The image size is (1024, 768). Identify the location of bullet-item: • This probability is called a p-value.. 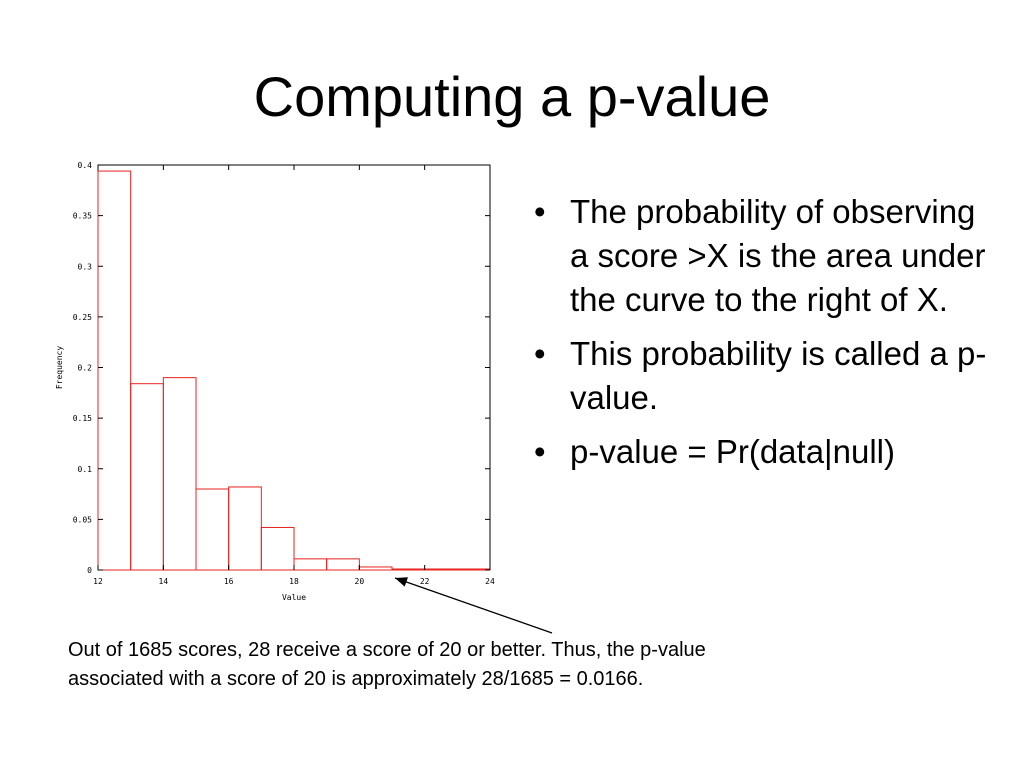
(763, 376).